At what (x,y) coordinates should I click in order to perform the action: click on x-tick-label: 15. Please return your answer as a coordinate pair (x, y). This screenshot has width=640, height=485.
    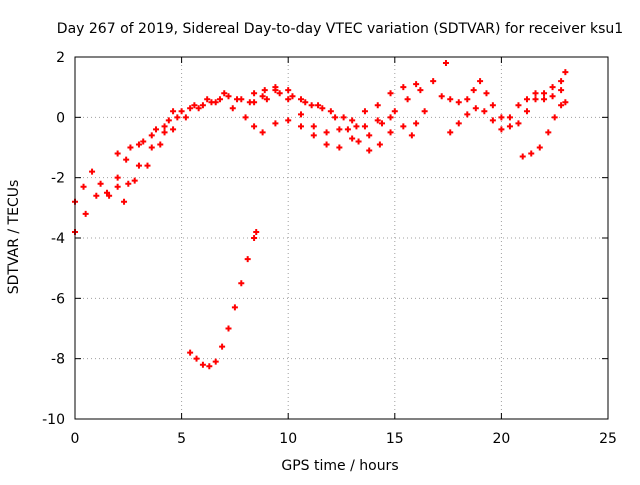
    Looking at the image, I should click on (395, 439).